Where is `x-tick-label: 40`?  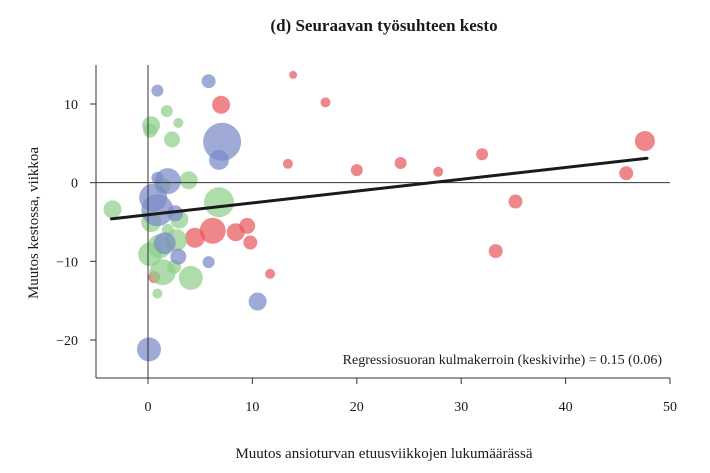
x-tick-label: 40 is located at coordinates (566, 407).